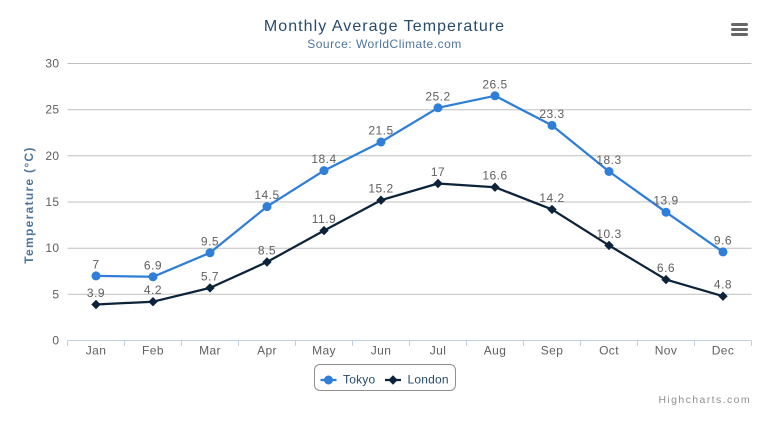 This screenshot has height=421, width=769. What do you see at coordinates (723, 351) in the screenshot?
I see `svg-text: Dec` at bounding box center [723, 351].